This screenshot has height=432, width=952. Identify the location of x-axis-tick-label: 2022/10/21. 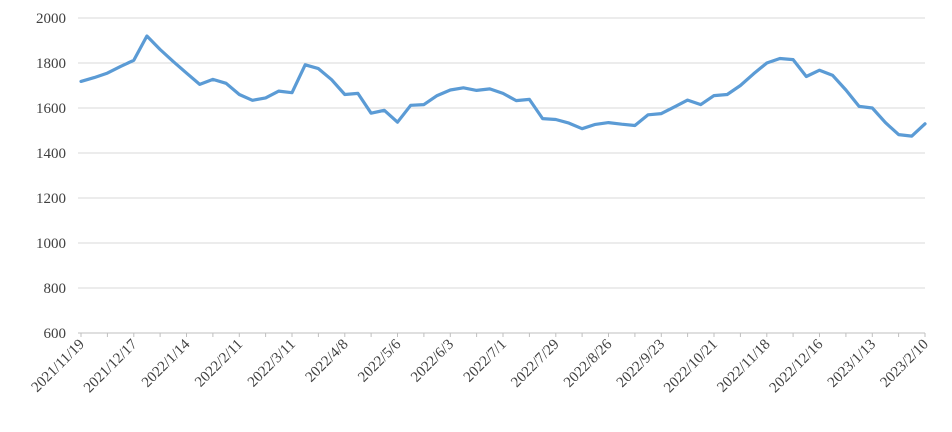
(691, 367).